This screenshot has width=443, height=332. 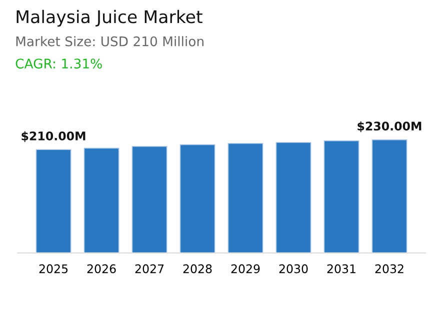 What do you see at coordinates (110, 41) in the screenshot?
I see `chart-subtitle: Market Size: USD 210 Million` at bounding box center [110, 41].